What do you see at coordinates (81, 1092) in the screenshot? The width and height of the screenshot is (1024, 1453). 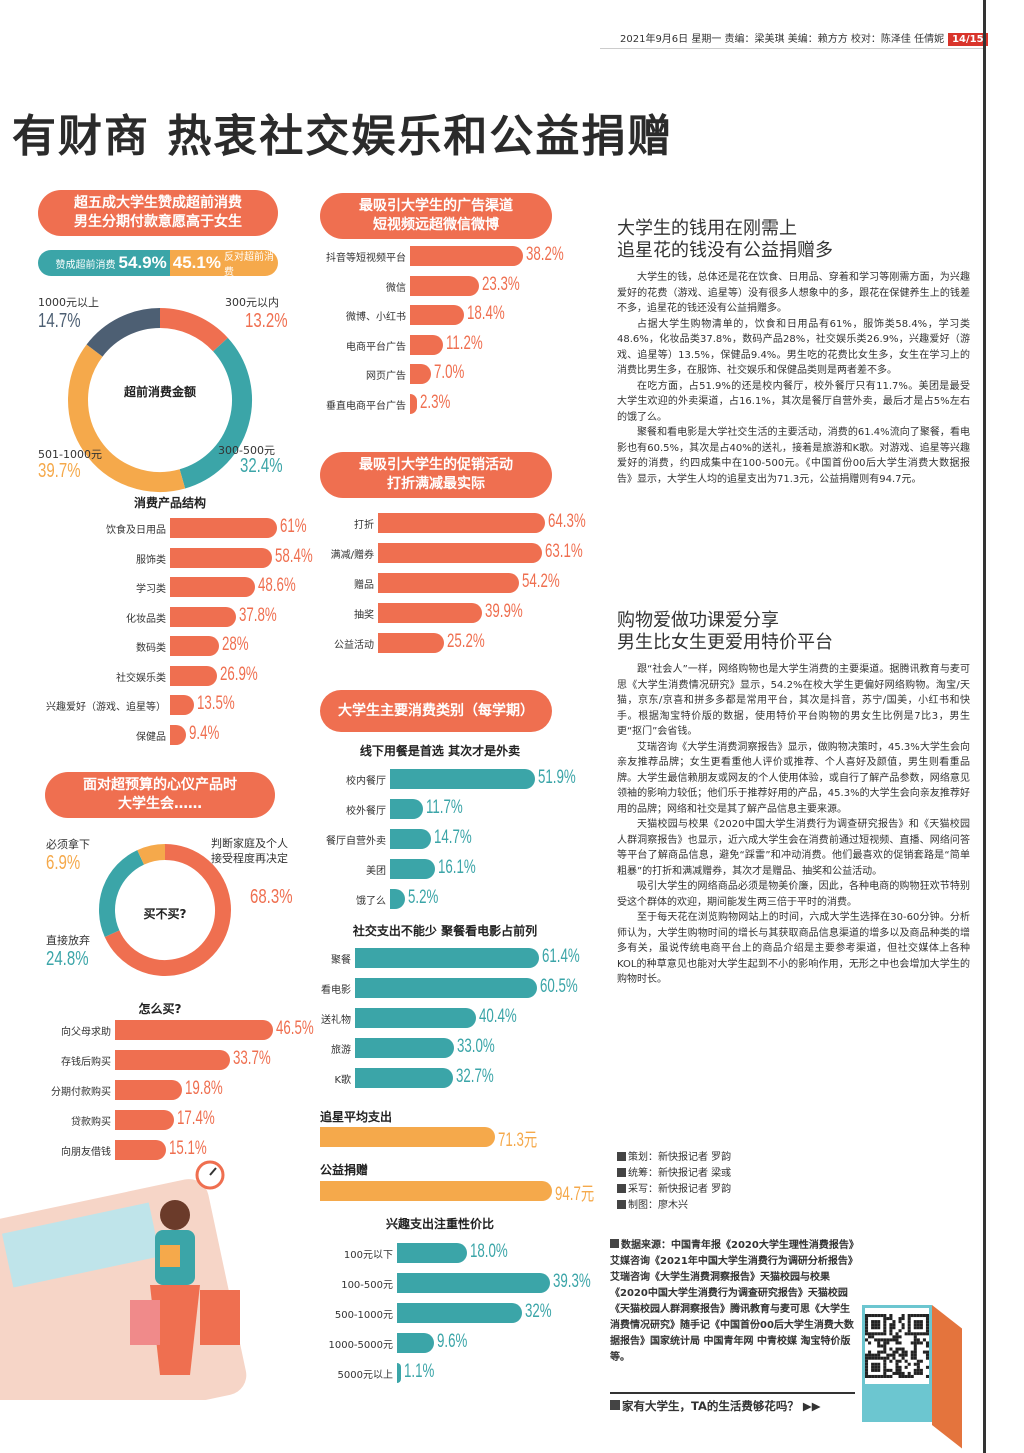 I see `bar-category-label: 分期付款购买` at bounding box center [81, 1092].